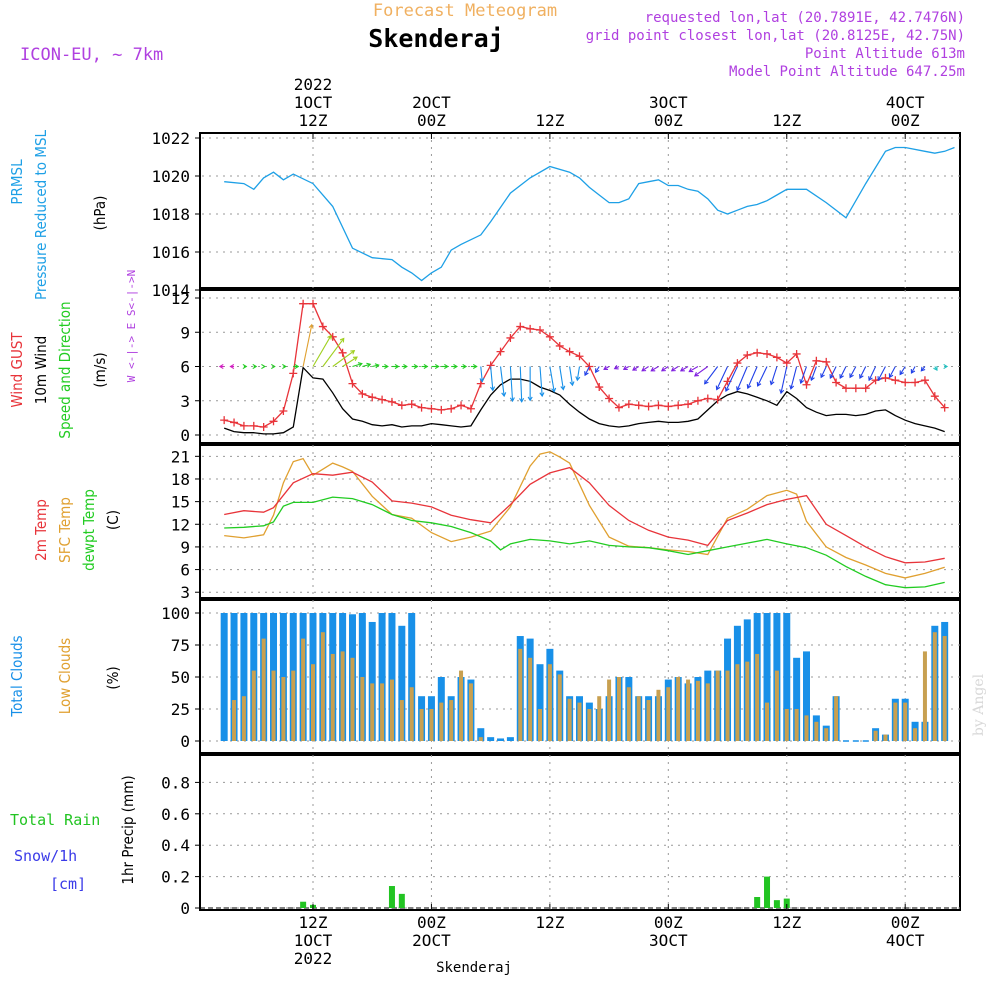 This screenshot has width=1000, height=1000. Describe the element at coordinates (175, 613) in the screenshot. I see `y-tick-label: 100` at that location.